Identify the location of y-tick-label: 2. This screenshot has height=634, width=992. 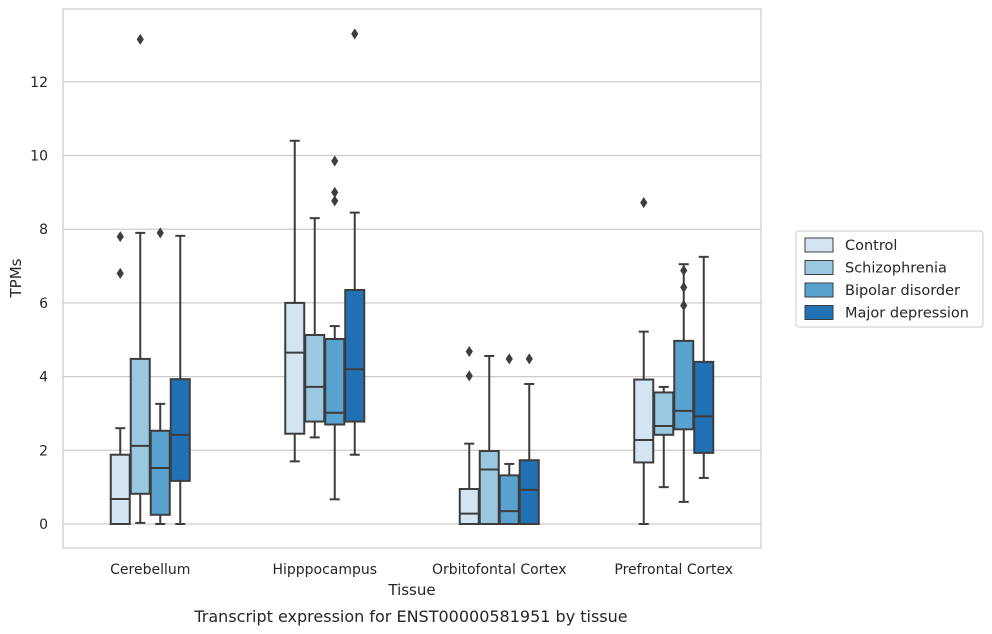
(43, 451).